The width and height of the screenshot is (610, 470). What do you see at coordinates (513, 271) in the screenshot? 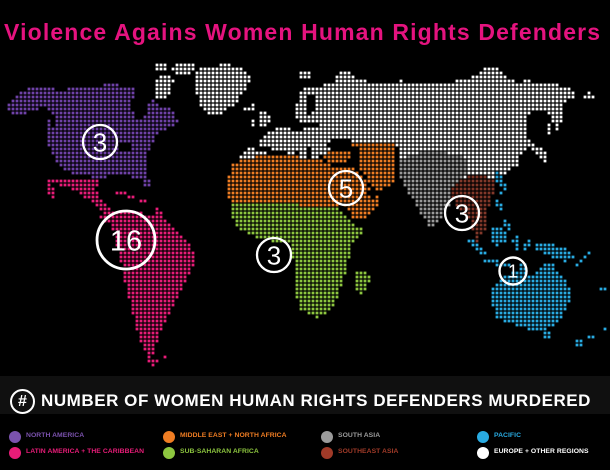
I see `svg-text: 1` at bounding box center [513, 271].